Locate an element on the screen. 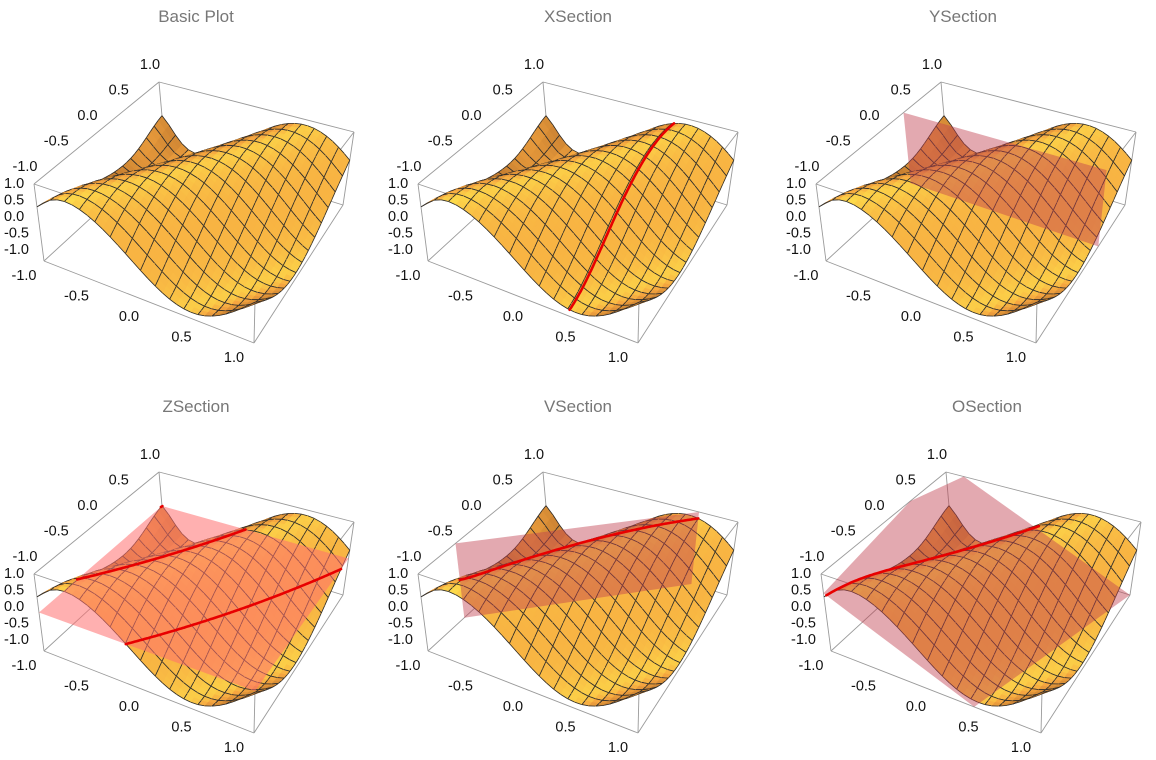 Image resolution: width=1156 pixels, height=760 pixels. y-tick-label: -1.0 is located at coordinates (25, 167).